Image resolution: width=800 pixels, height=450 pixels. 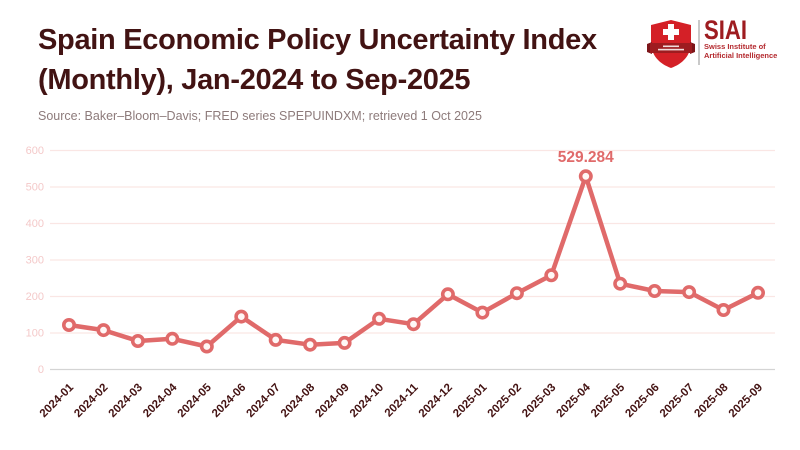 What do you see at coordinates (317, 40) in the screenshot?
I see `chart-title-line1: Spain Economic Policy Uncertainty Index` at bounding box center [317, 40].